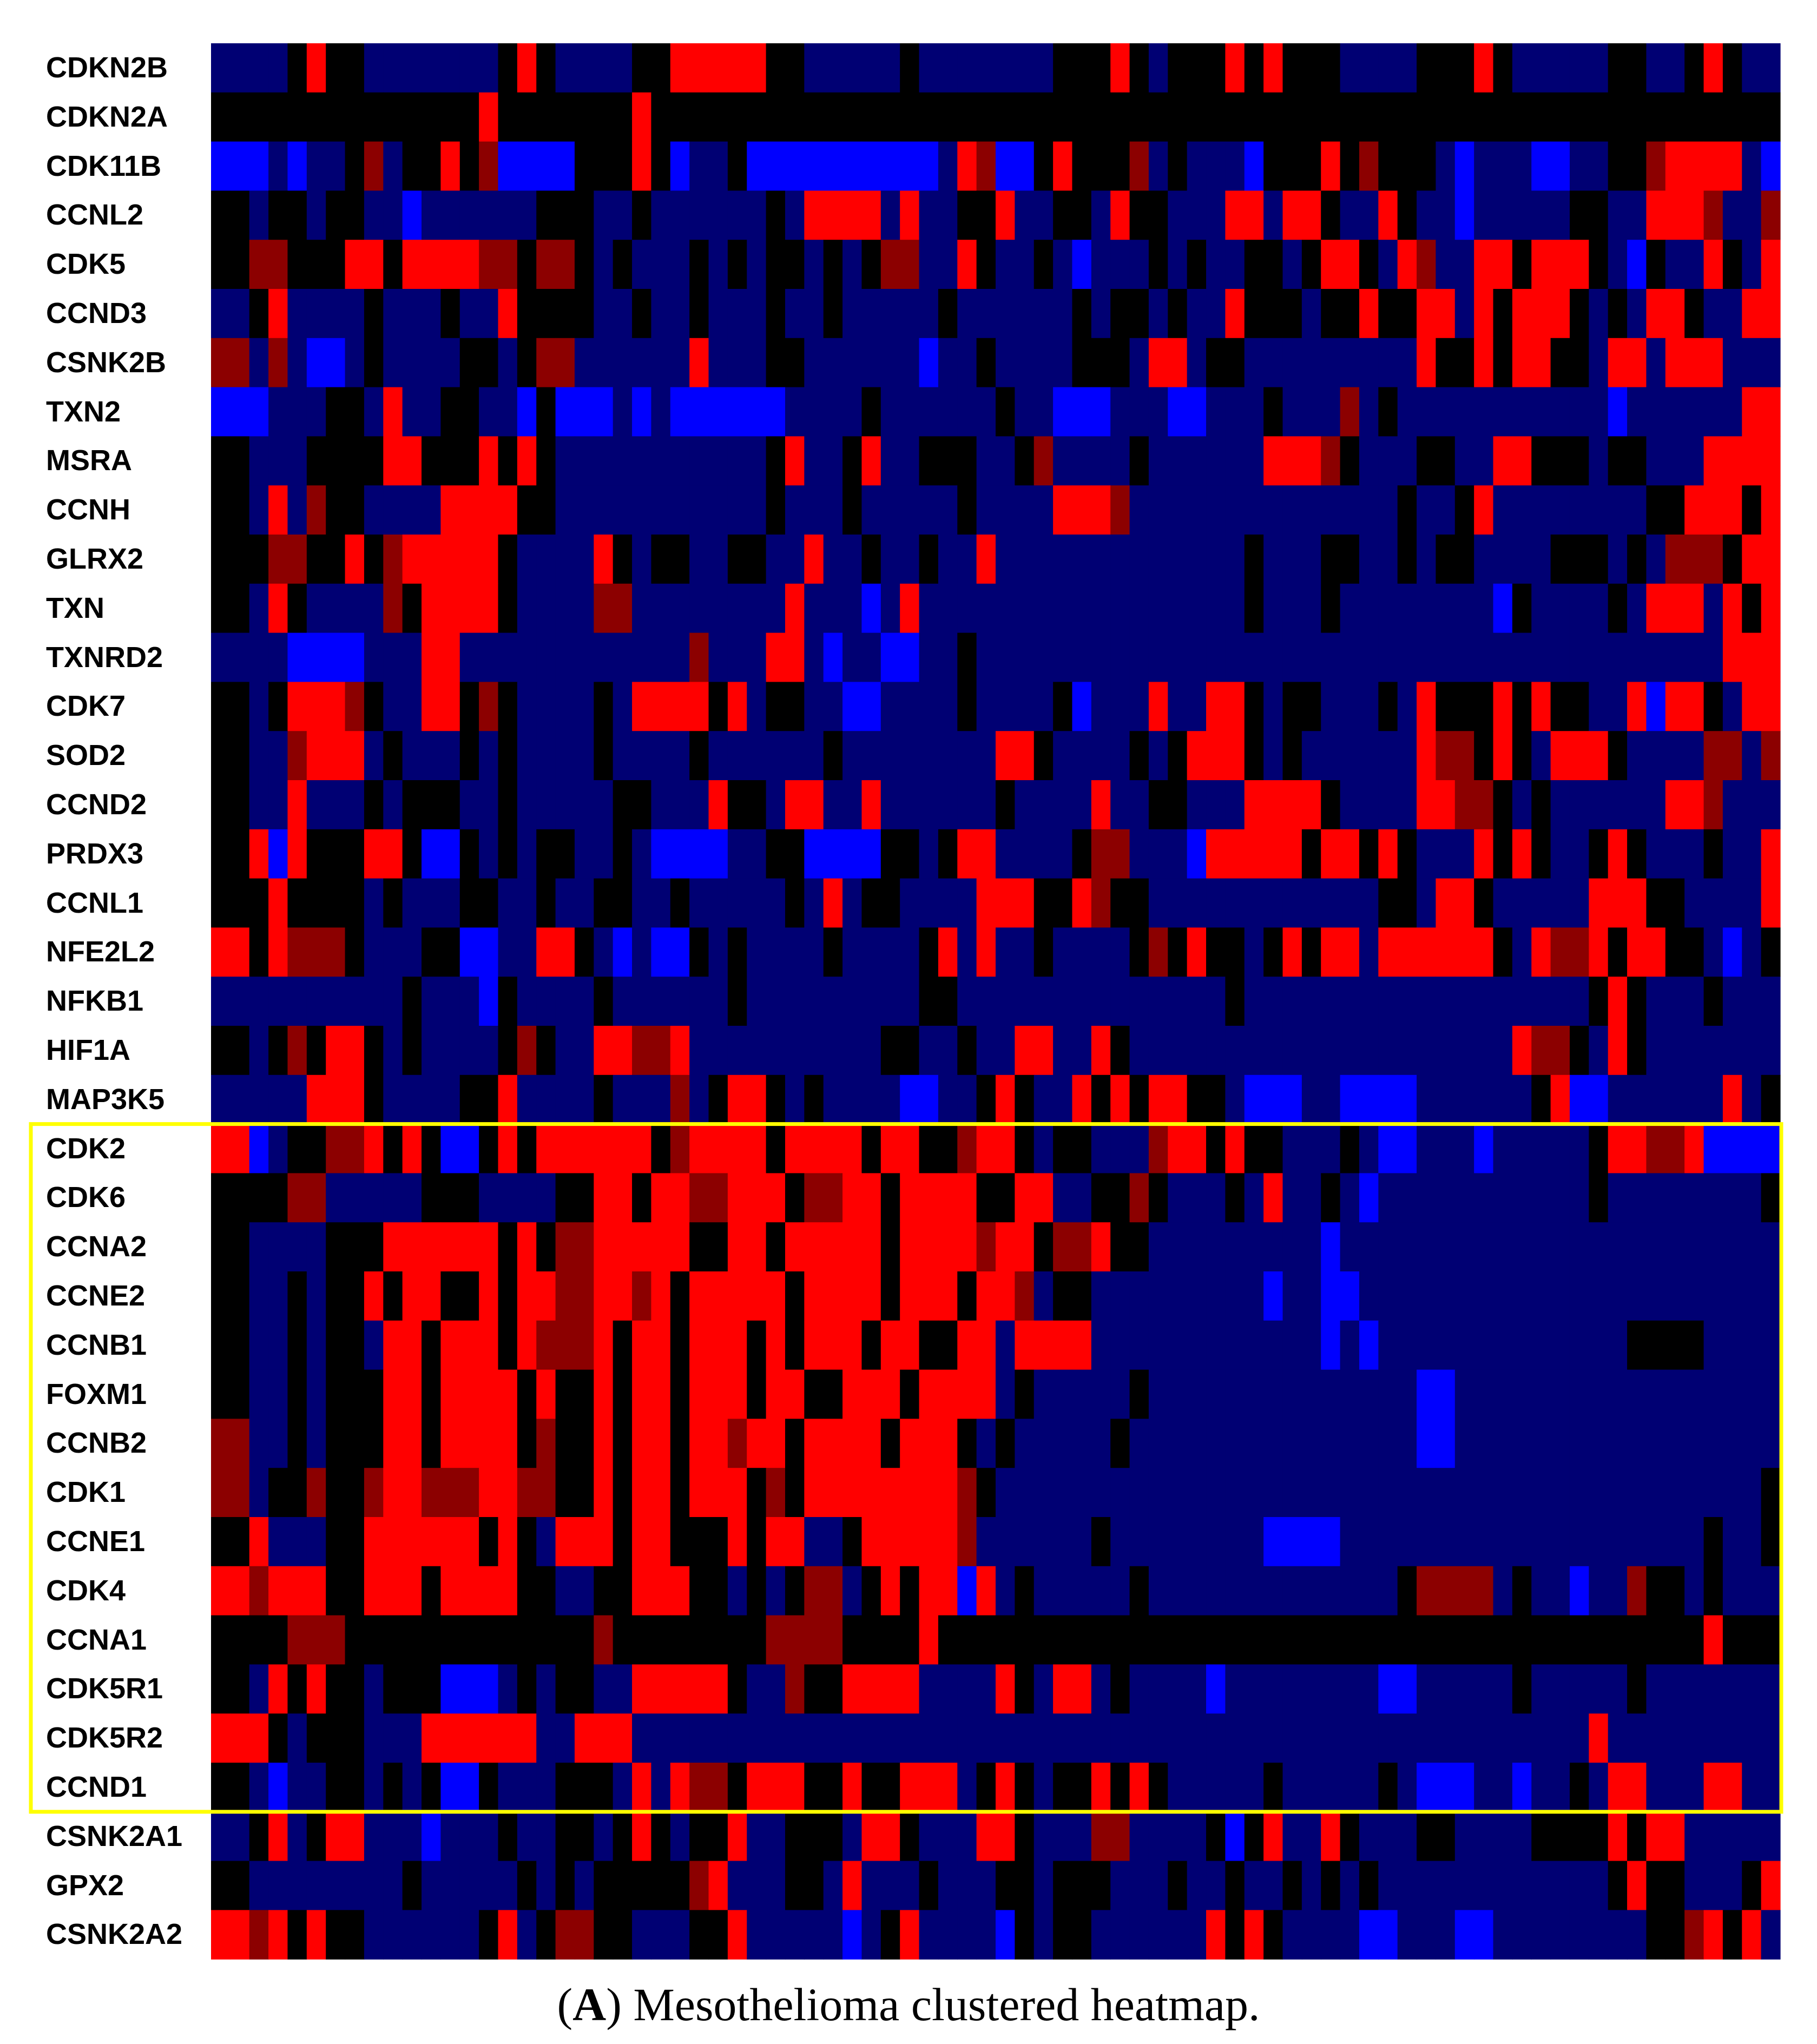  I want to click on row-label: CDK5, so click(86, 264).